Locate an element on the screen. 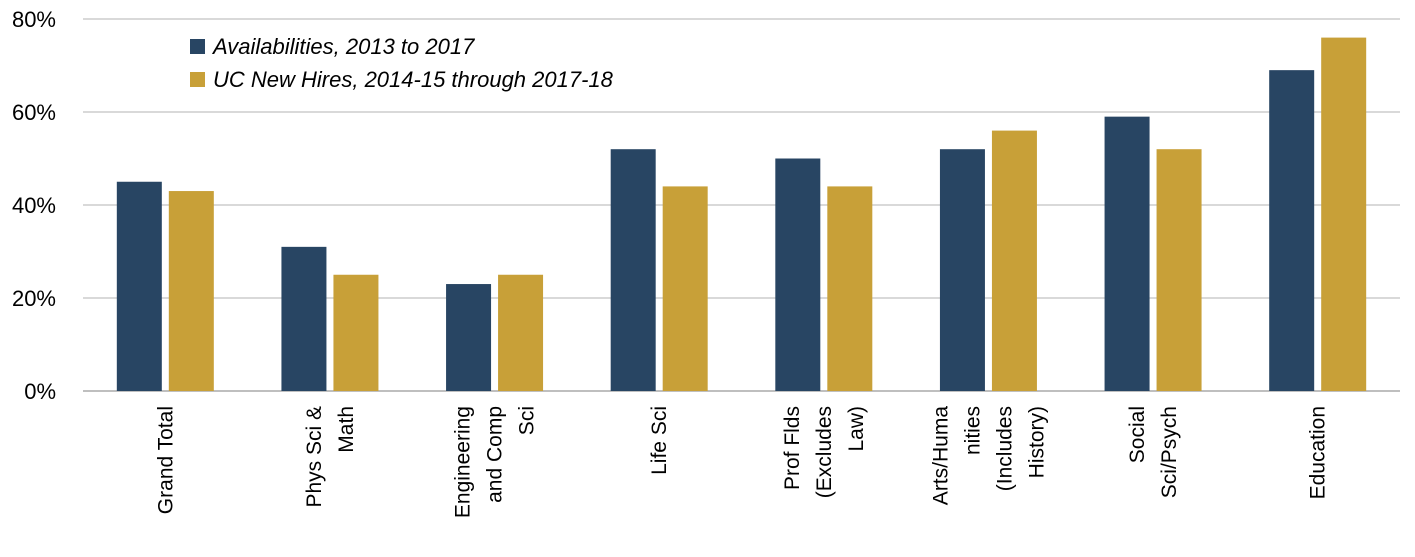 This screenshot has width=1415, height=557. y-axis-ticks: 0% 20% 40% 60% 80% is located at coordinates (34, 205).